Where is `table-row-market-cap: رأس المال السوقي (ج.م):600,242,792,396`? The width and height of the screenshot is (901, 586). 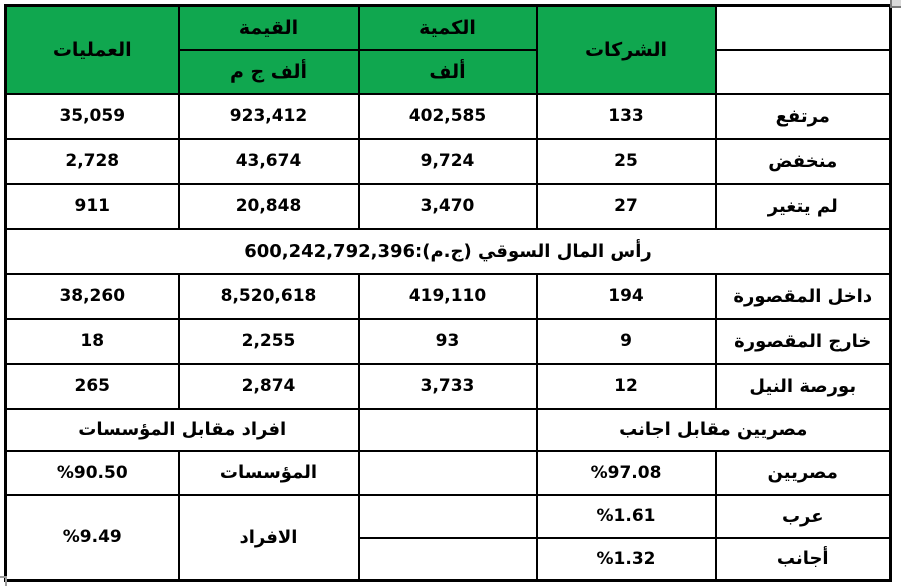 table-row-market-cap: رأس المال السوقي (ج.م):600,242,792,396 is located at coordinates (448, 251).